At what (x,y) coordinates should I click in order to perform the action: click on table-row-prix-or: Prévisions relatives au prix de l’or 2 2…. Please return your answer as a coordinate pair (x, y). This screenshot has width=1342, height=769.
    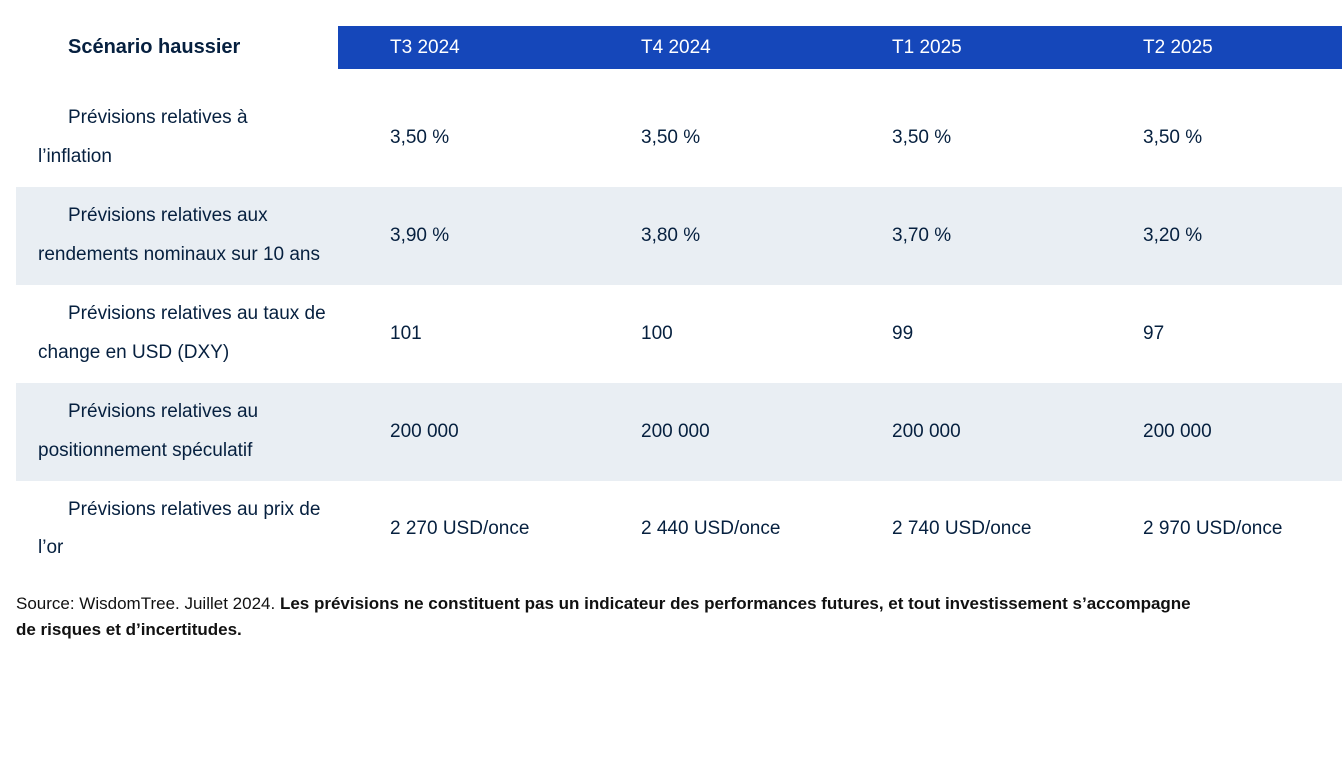
    Looking at the image, I should click on (679, 530).